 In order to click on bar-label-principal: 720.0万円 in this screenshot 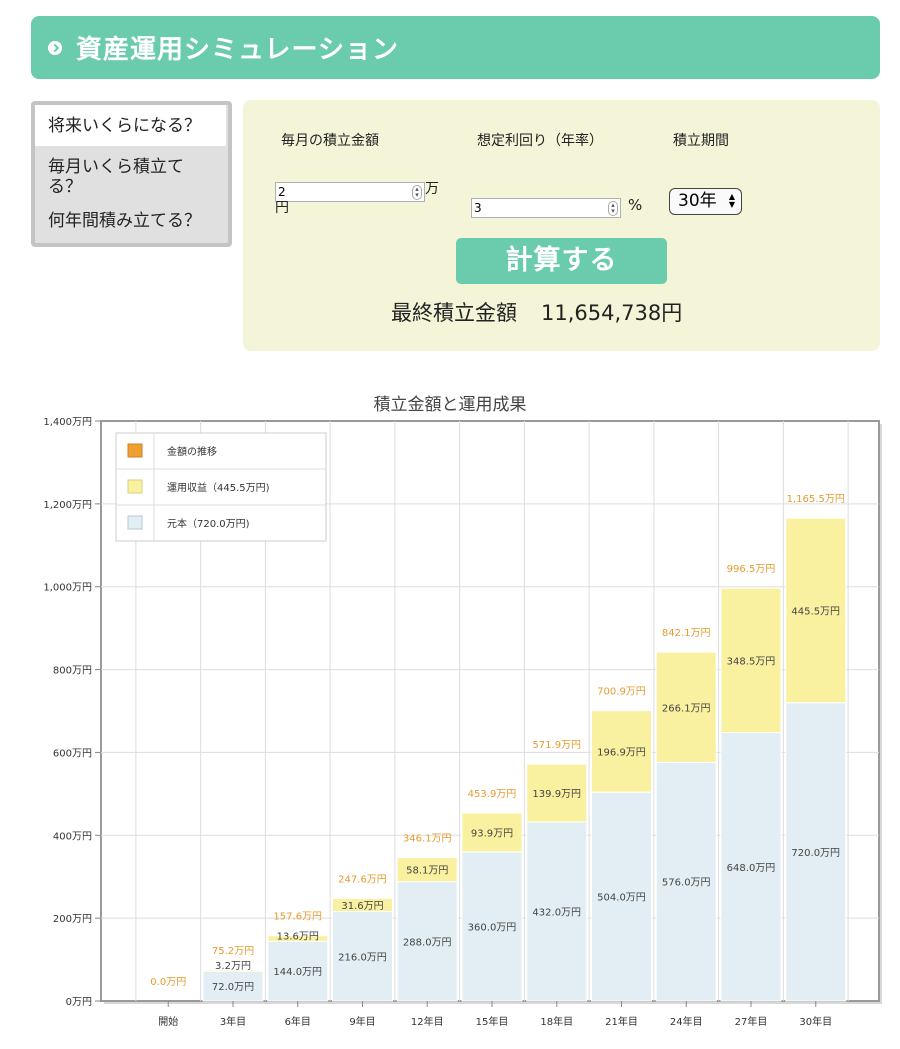, I will do `click(815, 853)`.